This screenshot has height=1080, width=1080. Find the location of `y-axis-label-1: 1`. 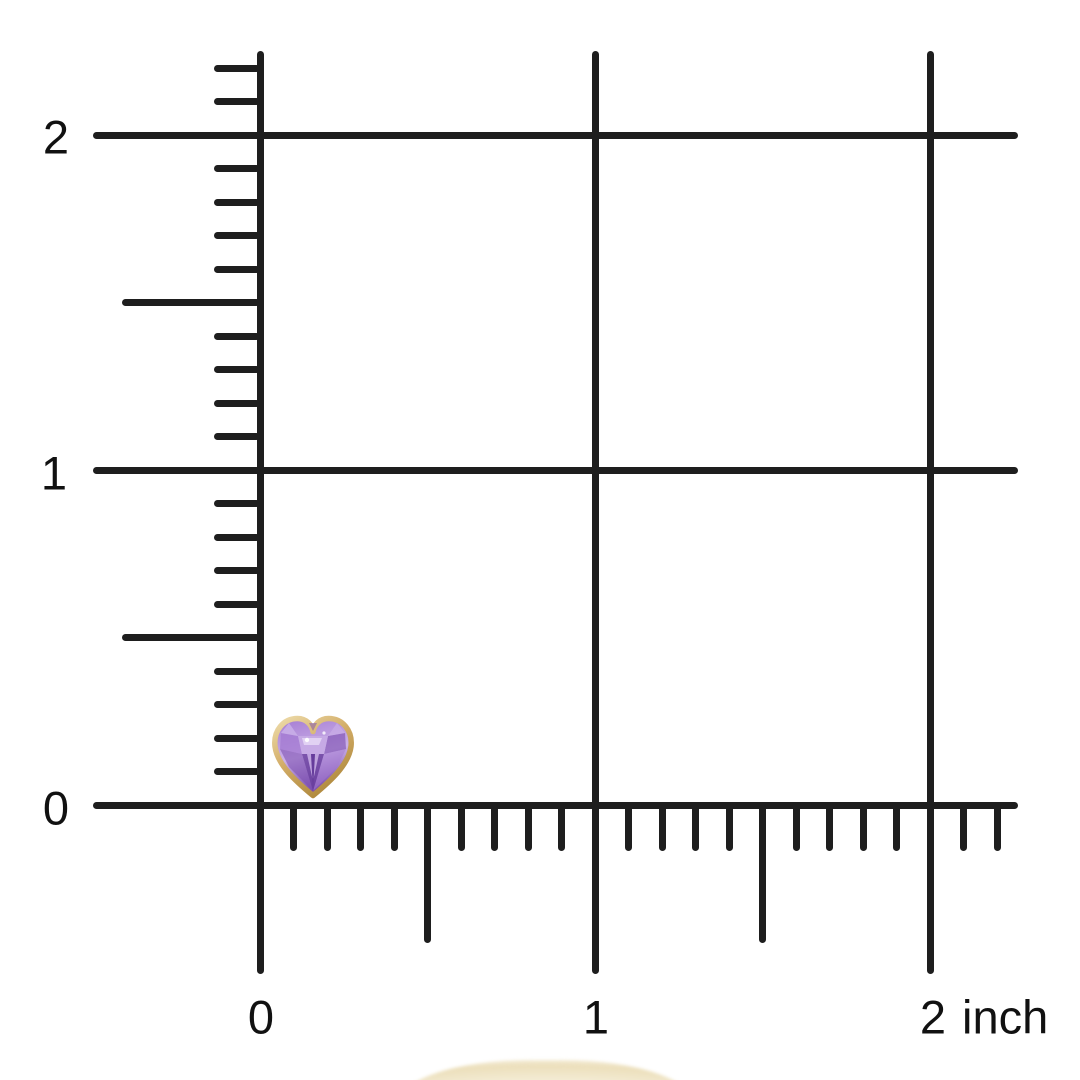

y-axis-label-1: 1 is located at coordinates (54, 473).